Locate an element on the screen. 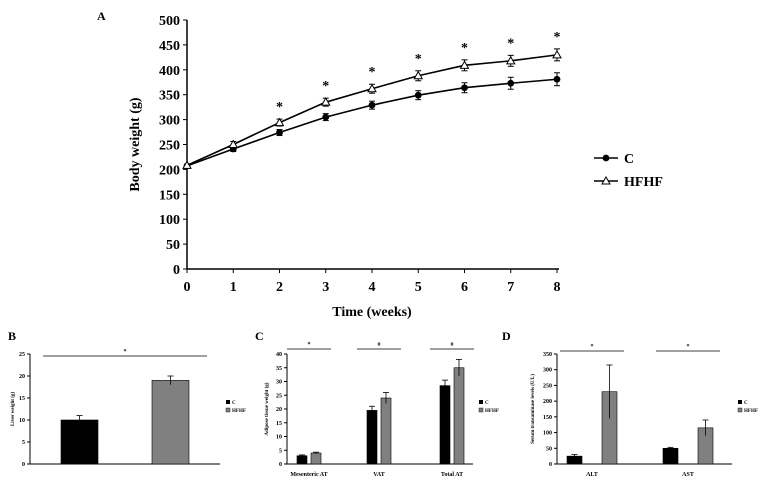 Image resolution: width=767 pixels, height=481 pixels. panel-a-y-tick-label: 200 is located at coordinates (169, 170).